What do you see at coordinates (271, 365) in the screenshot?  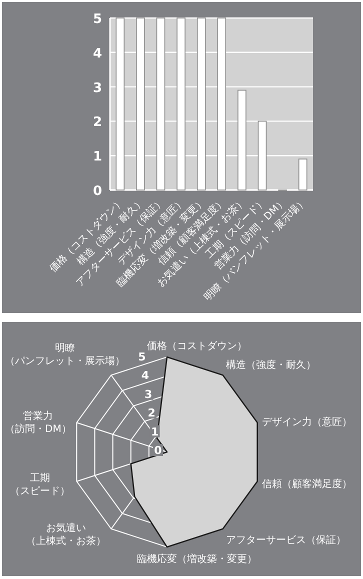 I see `spoke-label: 構造（強度・耐久）` at bounding box center [271, 365].